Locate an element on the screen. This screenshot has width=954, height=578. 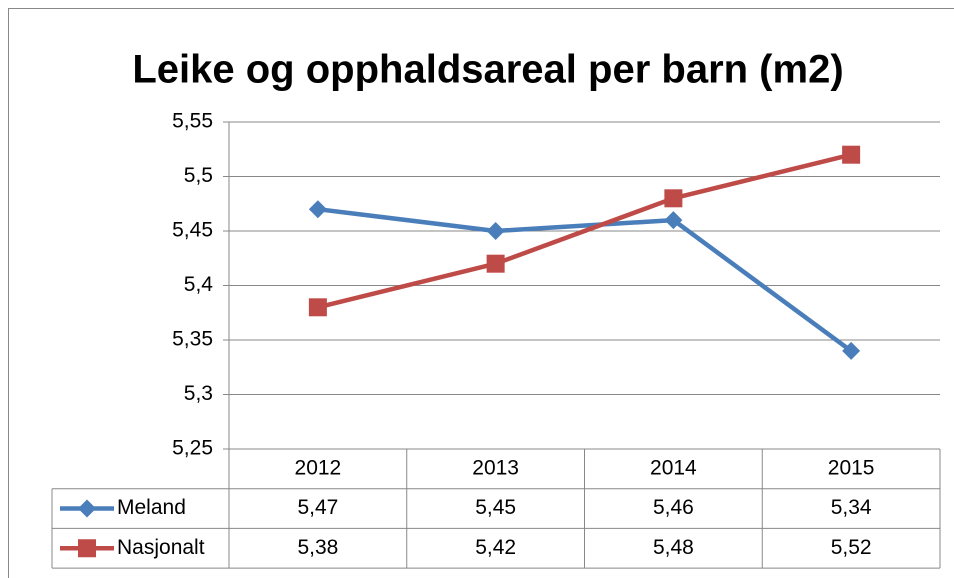
y-tick-label: 5,25 is located at coordinates (192, 448).